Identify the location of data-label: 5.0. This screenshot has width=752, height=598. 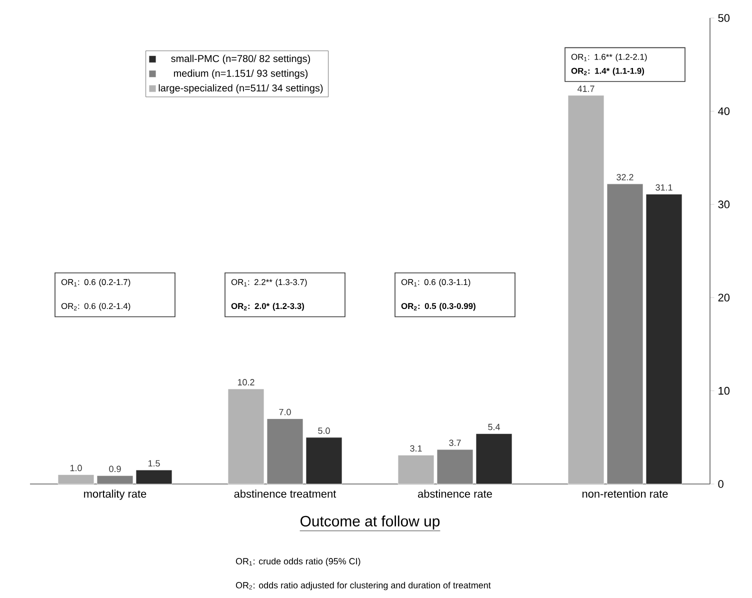
(324, 431).